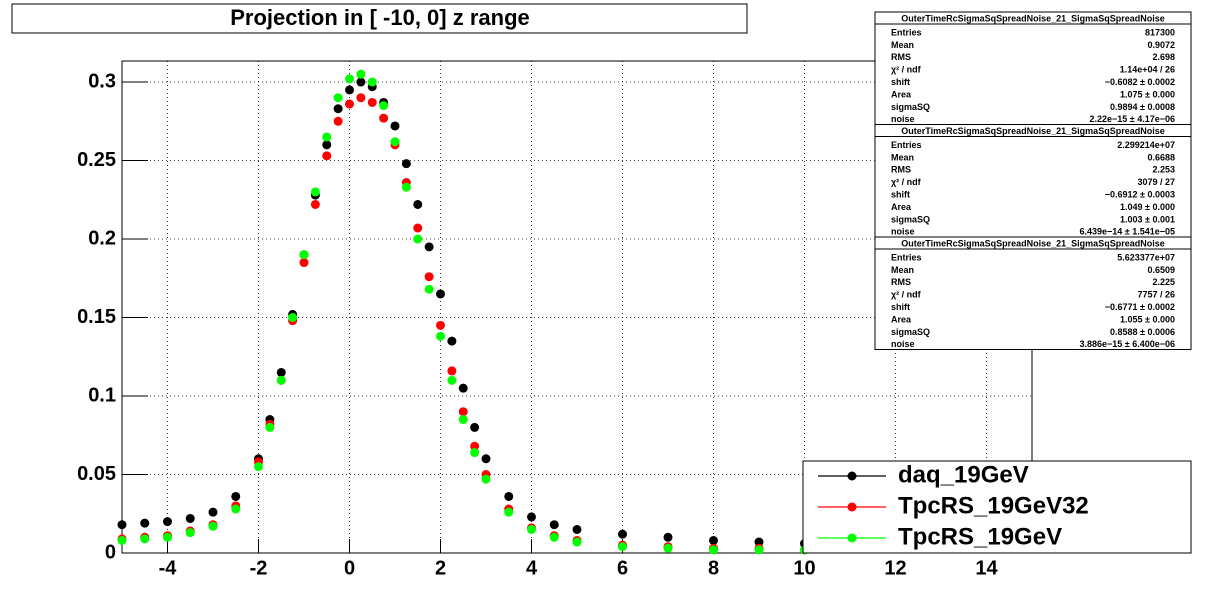 The width and height of the screenshot is (1216, 615). Describe the element at coordinates (1156, 182) in the screenshot. I see `stats-value: 3079 / 27` at that location.